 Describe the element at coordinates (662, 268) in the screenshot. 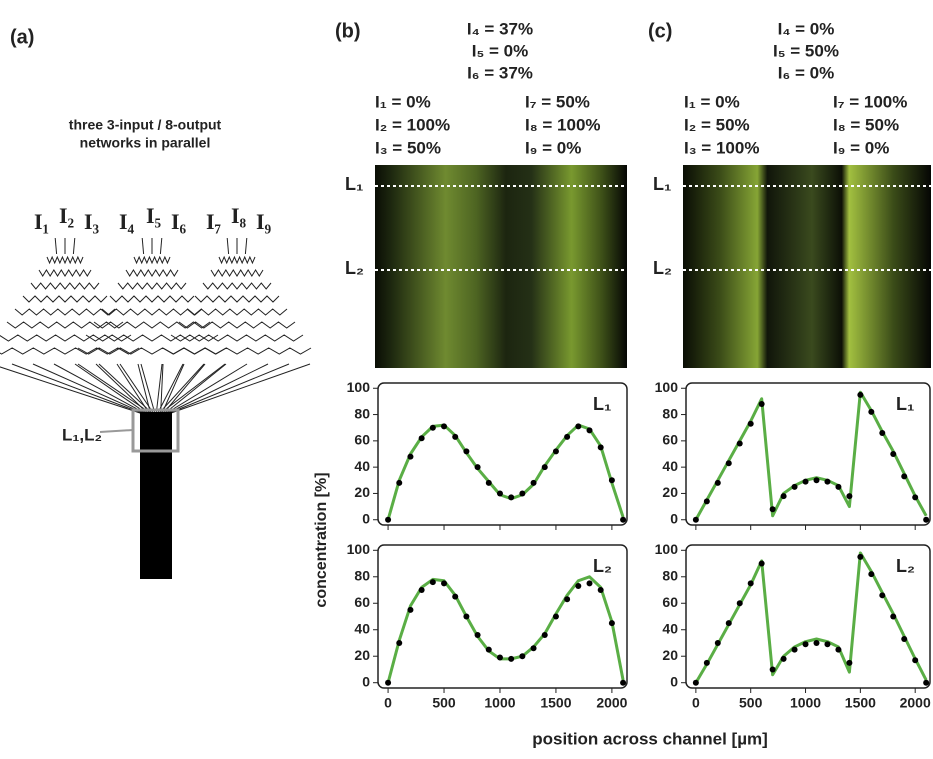

I see `line-label: L₂` at that location.